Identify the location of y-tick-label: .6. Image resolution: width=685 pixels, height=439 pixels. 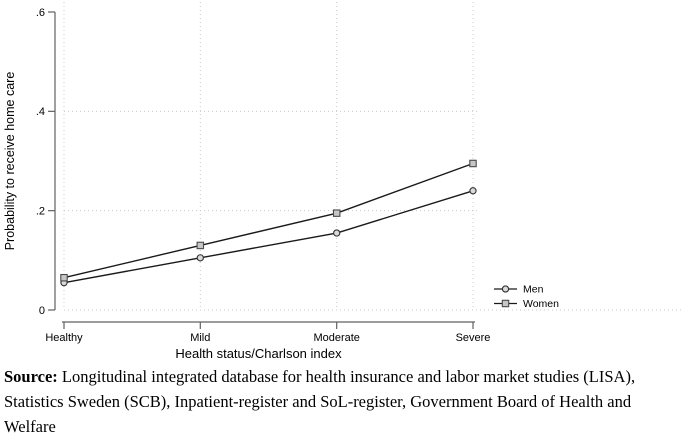
(40, 13).